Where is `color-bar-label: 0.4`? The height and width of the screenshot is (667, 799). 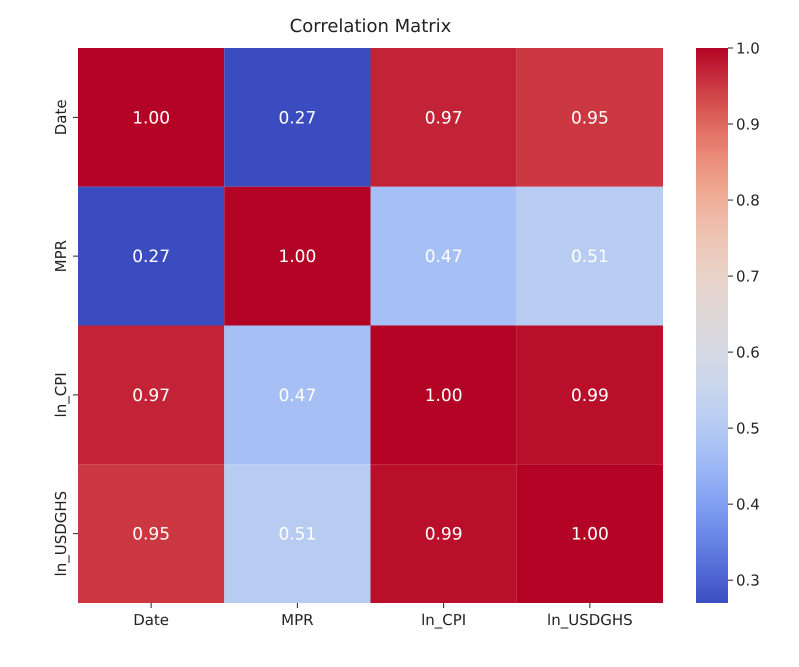
color-bar-label: 0.4 is located at coordinates (748, 504).